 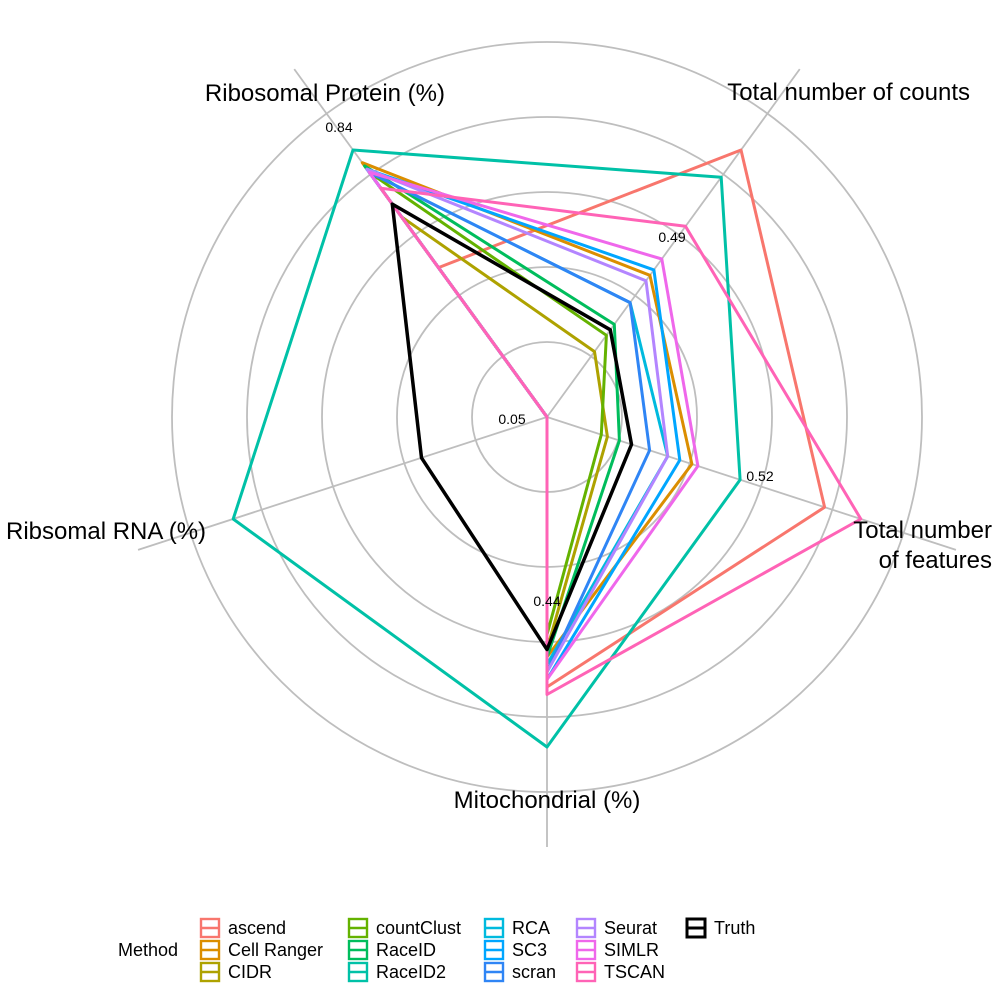 What do you see at coordinates (275, 950) in the screenshot?
I see `legend-label: Cell Ranger` at bounding box center [275, 950].